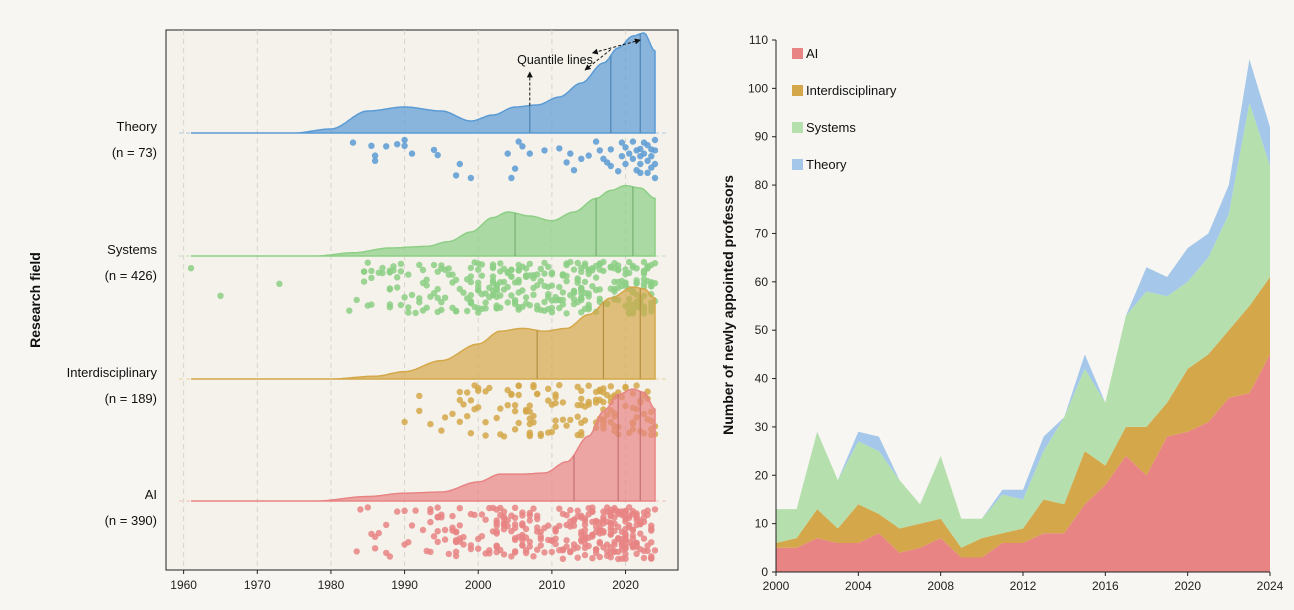 The image size is (1294, 610). Describe the element at coordinates (131, 275) in the screenshot. I see `group-n-label-systems: (n = 426)` at that location.